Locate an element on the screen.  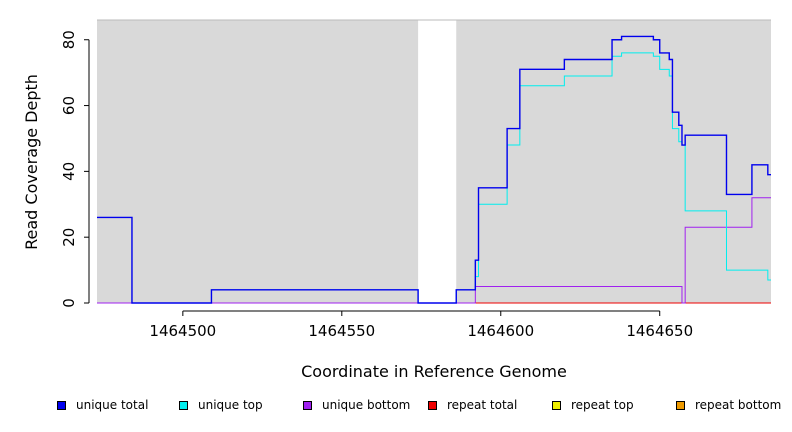
gap-band is located at coordinates (437, 161).